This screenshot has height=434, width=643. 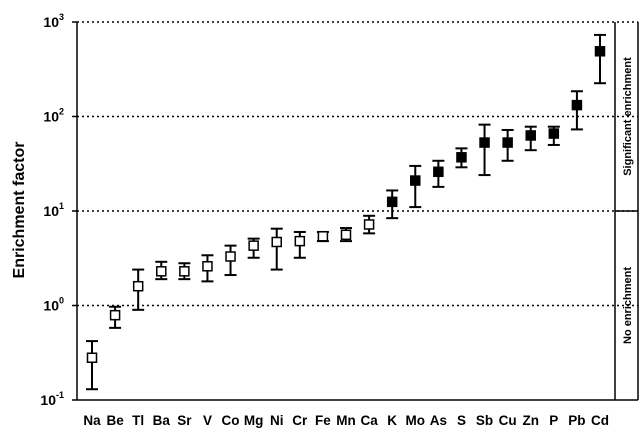 I want to click on y-axis-label: Enrichment factor, so click(x=19, y=210).